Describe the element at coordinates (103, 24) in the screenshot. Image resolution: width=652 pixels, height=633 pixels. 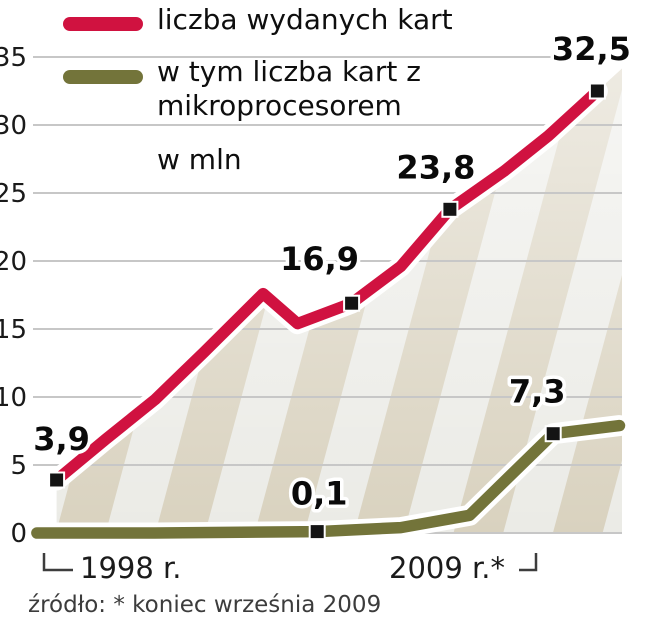
I see `legend-swatch-issued-cards` at that location.